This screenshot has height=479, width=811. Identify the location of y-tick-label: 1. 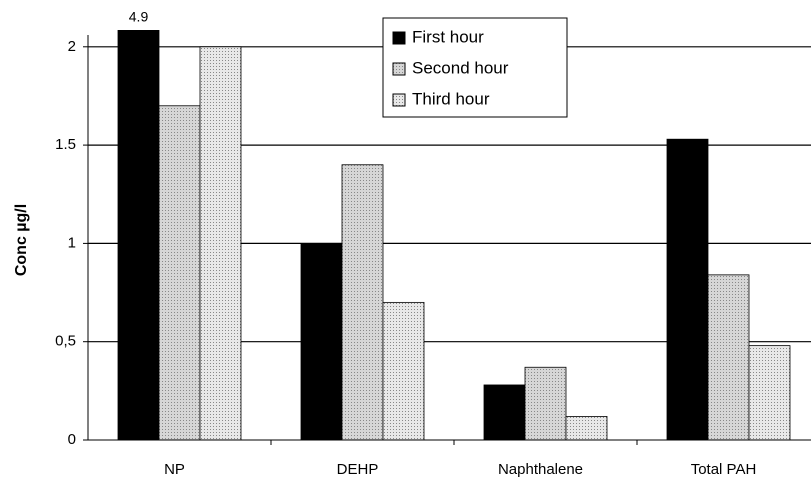
(72, 242).